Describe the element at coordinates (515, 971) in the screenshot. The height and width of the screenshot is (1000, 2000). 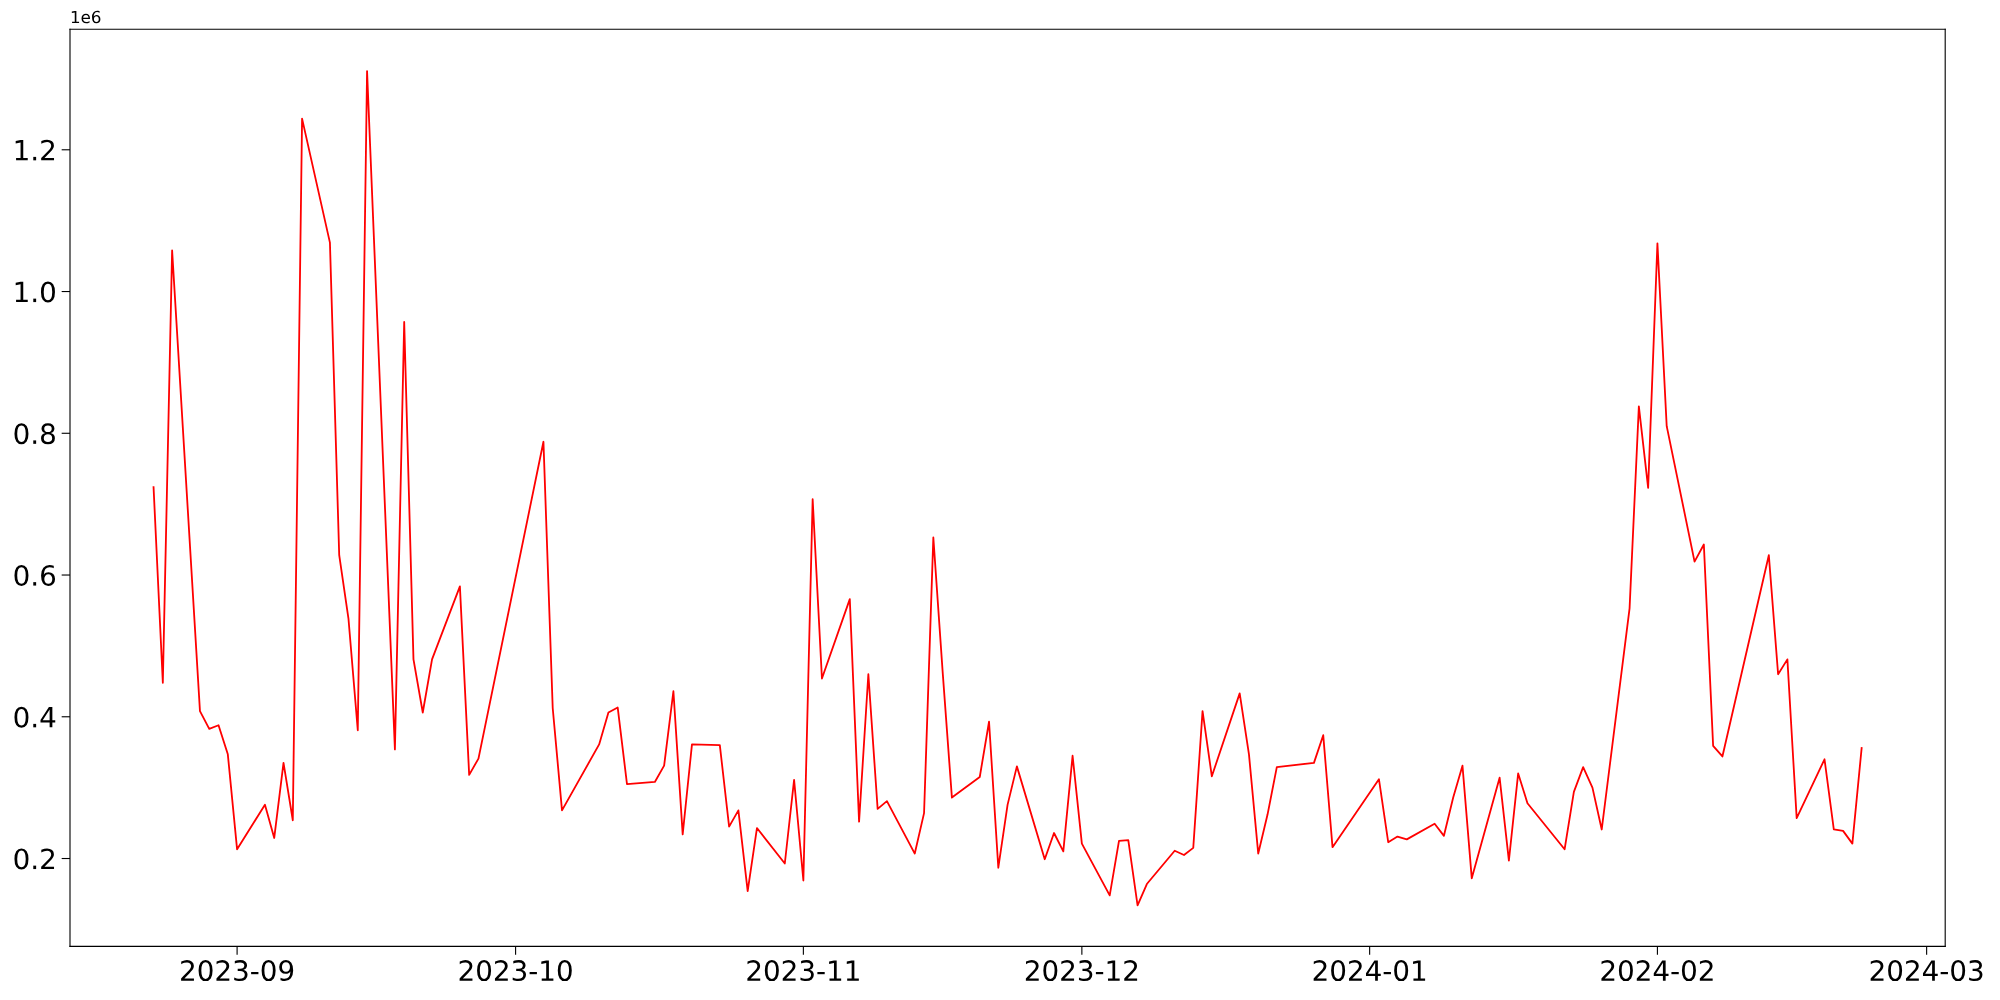
I see `x-tick-label: 2023-10` at that location.